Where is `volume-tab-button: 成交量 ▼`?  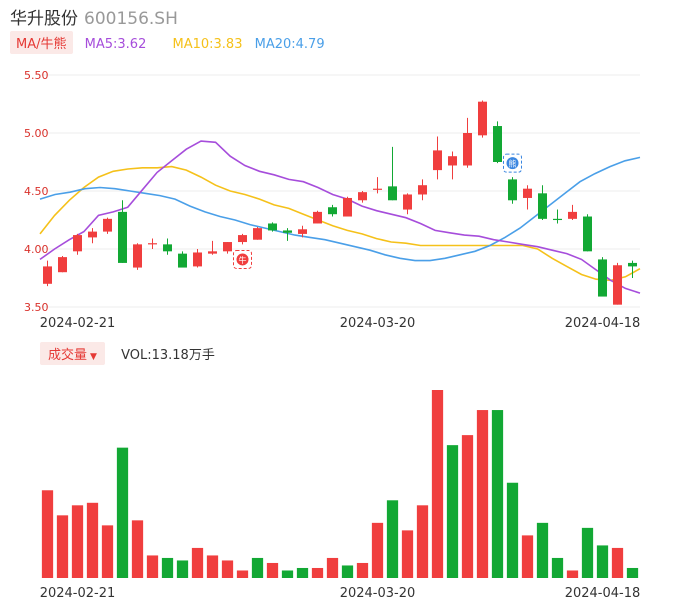
volume-tab-button: 成交量 ▼ is located at coordinates (72, 353).